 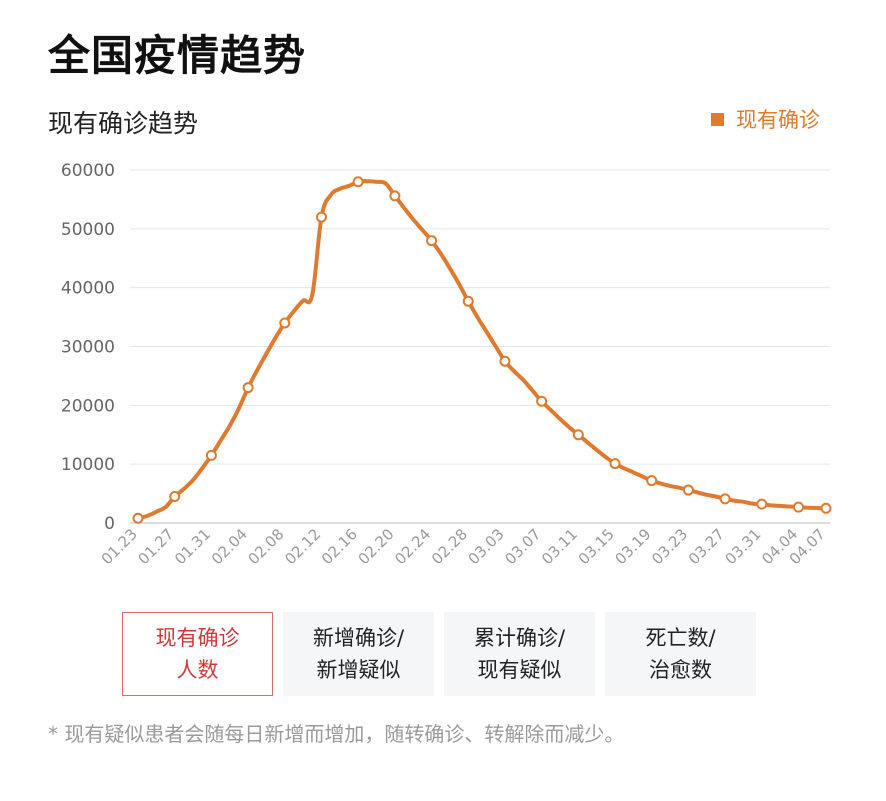 What do you see at coordinates (197, 654) in the screenshot?
I see `tab-current-confirmed: 现有确诊 人数` at bounding box center [197, 654].